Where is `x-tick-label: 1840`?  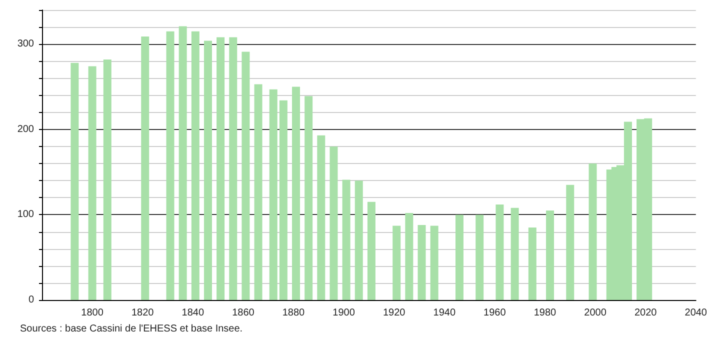 x-tick-label: 1840 is located at coordinates (193, 313).